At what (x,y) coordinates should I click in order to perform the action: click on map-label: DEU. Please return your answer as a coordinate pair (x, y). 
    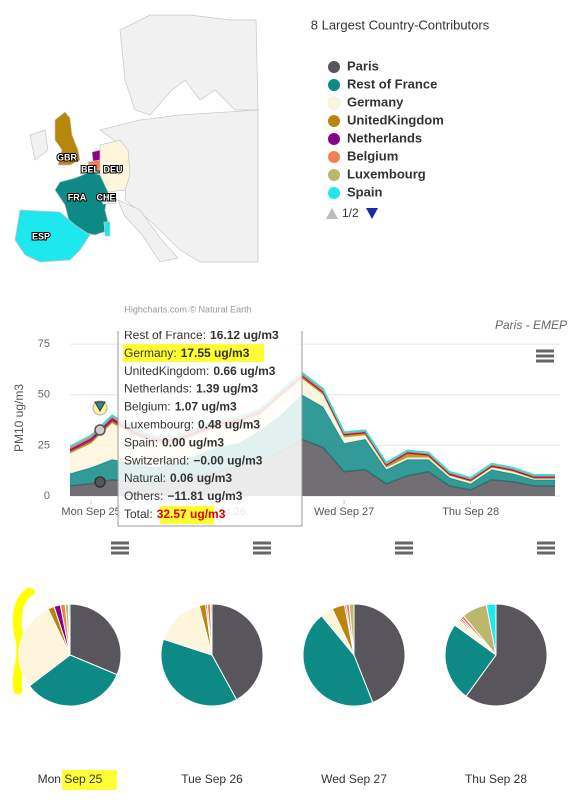
    Looking at the image, I should click on (112, 169).